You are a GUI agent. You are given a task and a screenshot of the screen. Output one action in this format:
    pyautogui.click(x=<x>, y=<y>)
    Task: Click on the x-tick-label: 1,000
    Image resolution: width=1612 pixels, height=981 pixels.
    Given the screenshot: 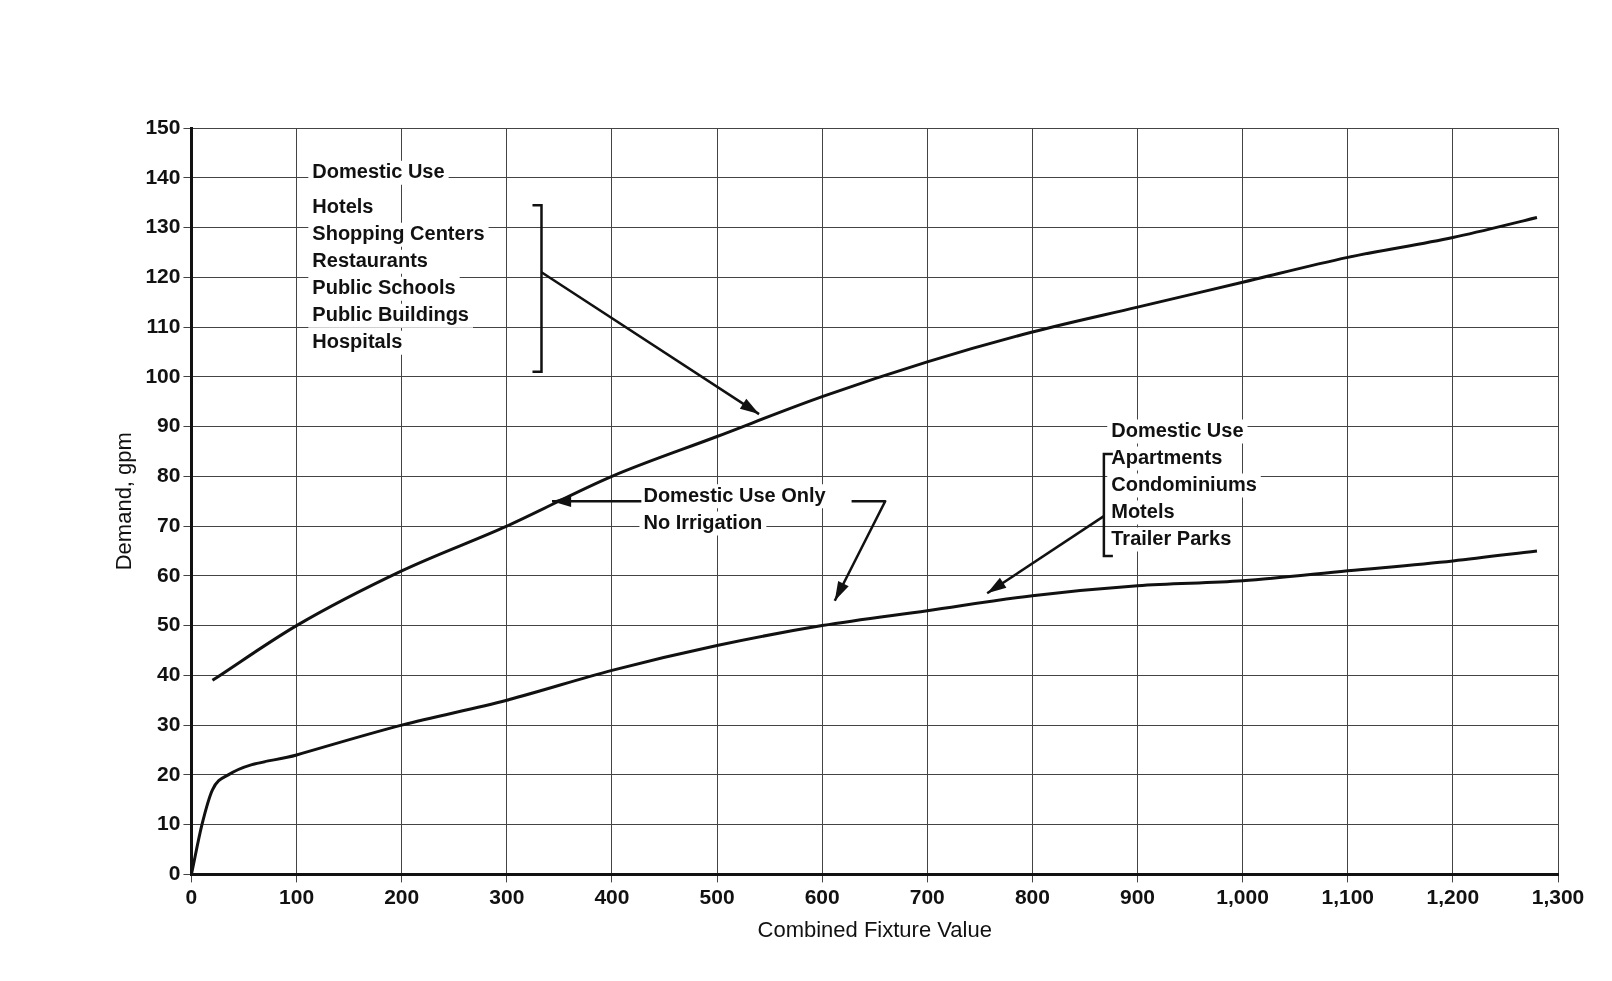 What is the action you would take?
    pyautogui.click(x=1242, y=896)
    